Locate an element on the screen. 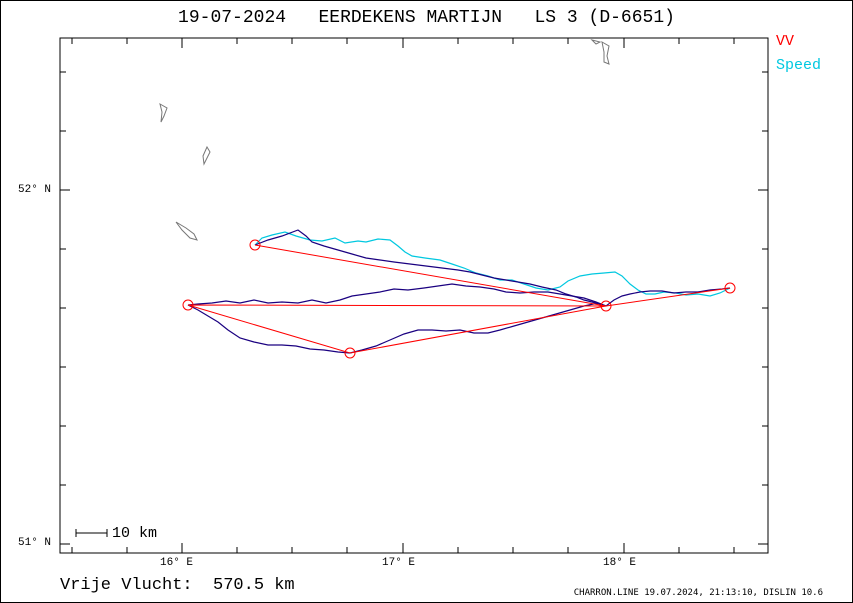 The width and height of the screenshot is (853, 603). legend-vv: VV is located at coordinates (785, 41).